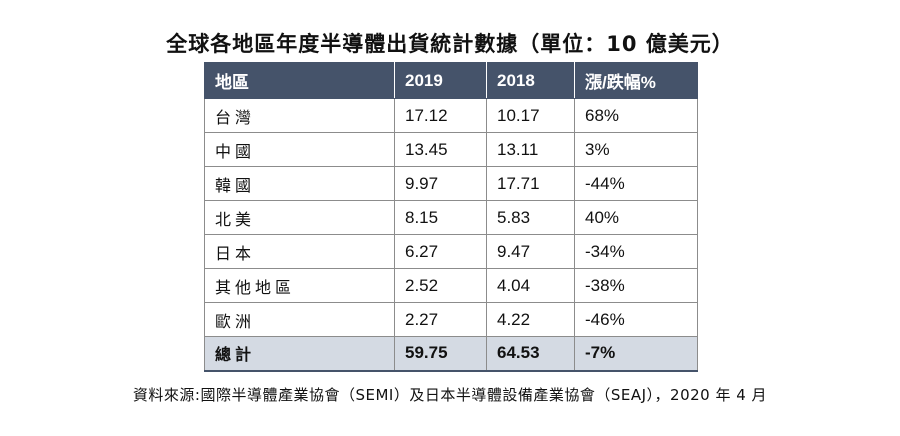 This screenshot has width=900, height=436. I want to click on value-2018-cell: 9.47, so click(530, 251).